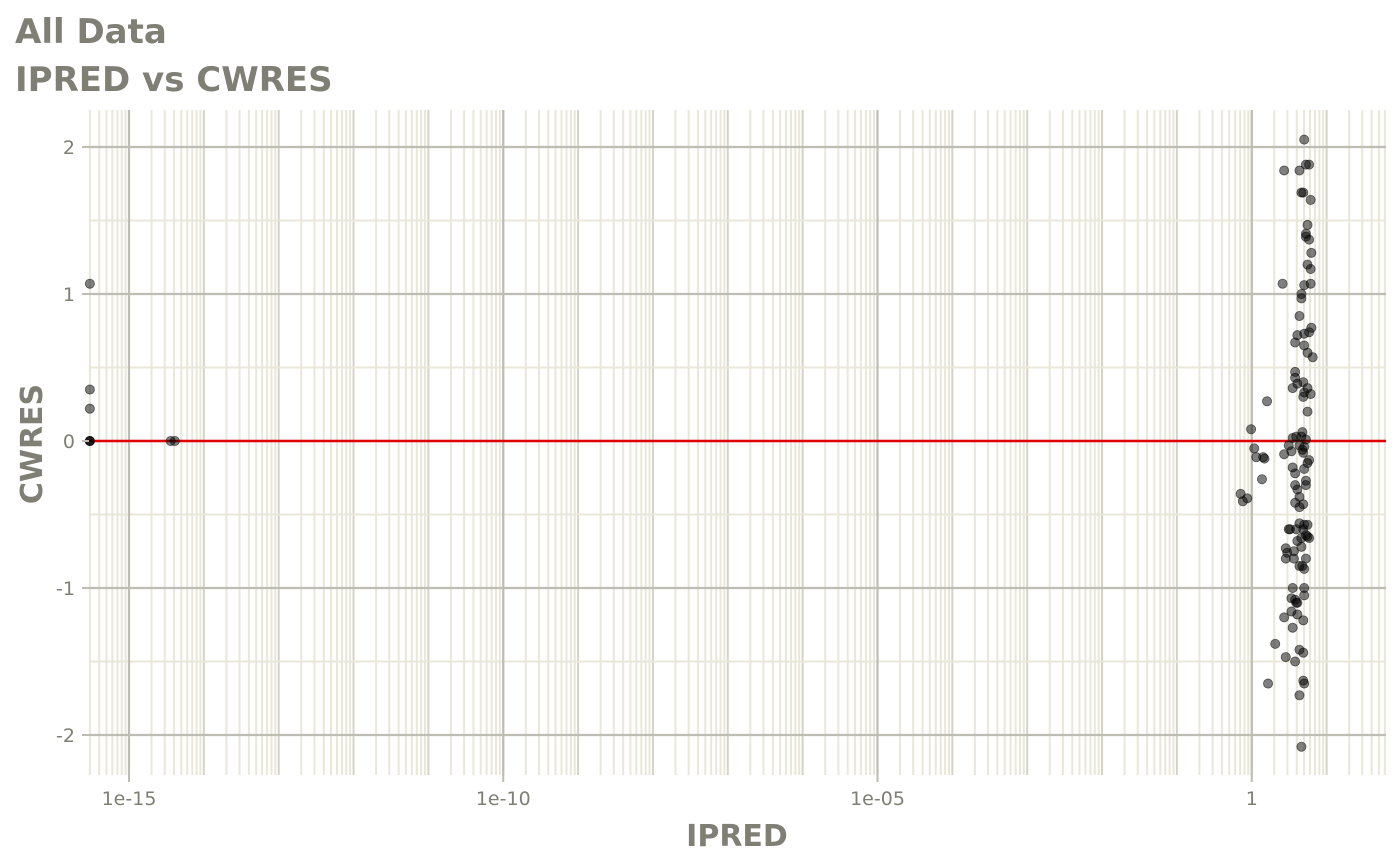  Describe the element at coordinates (877, 799) in the screenshot. I see `x-tick-label: 1e-05` at that location.